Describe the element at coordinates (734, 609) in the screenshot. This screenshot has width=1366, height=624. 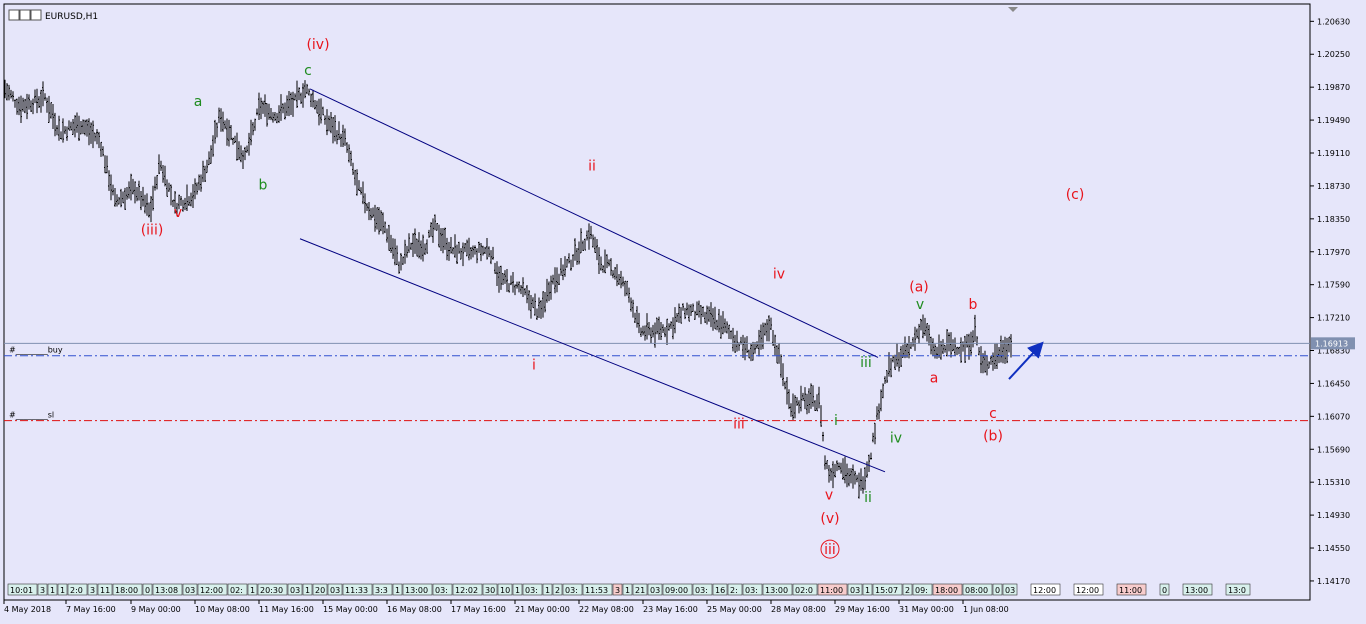
I see `time-tick-label: 25 May 00:00` at that location.